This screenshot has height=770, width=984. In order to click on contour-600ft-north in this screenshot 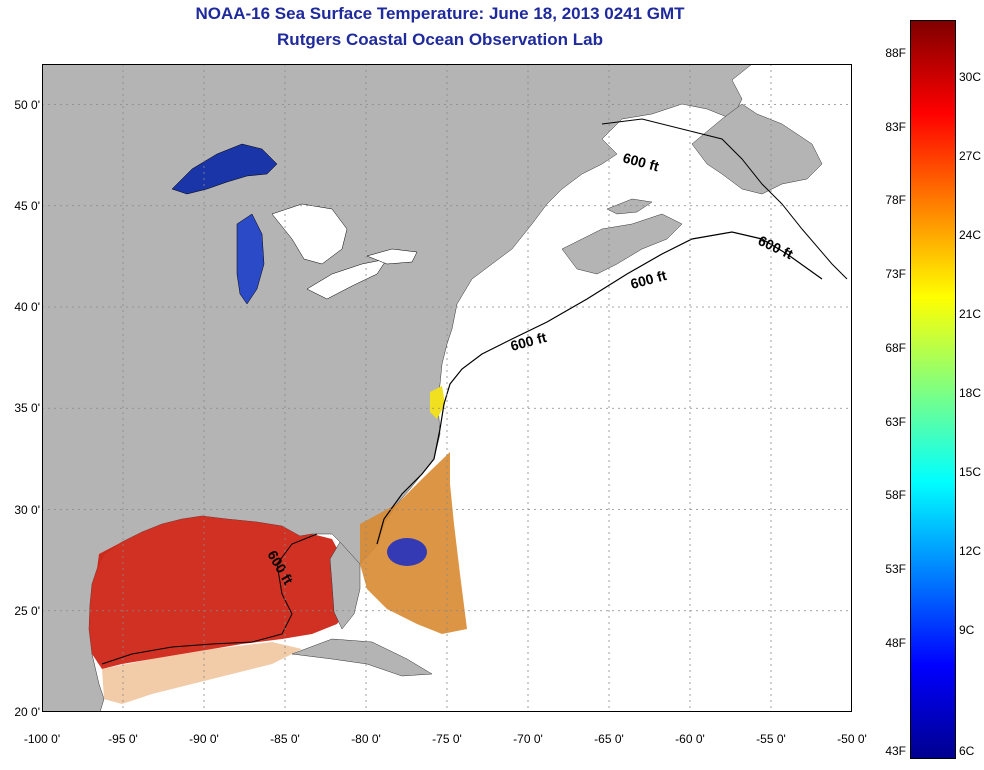, I will do `click(724, 199)`.